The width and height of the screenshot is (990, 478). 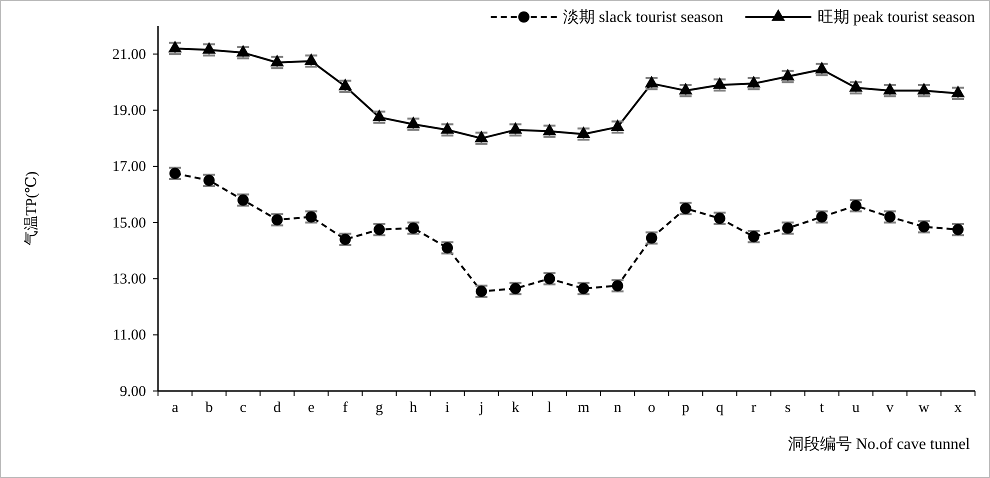 What do you see at coordinates (879, 444) in the screenshot?
I see `x-axis-title: 洞段编号 No.of cave tunnel` at bounding box center [879, 444].